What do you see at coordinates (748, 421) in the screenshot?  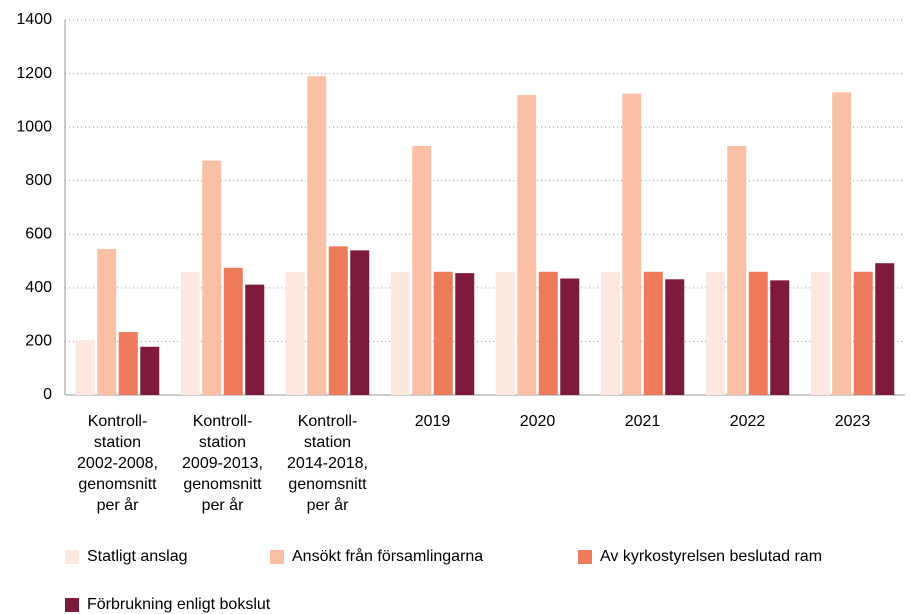 I see `x-tick-label: 2022` at bounding box center [748, 421].